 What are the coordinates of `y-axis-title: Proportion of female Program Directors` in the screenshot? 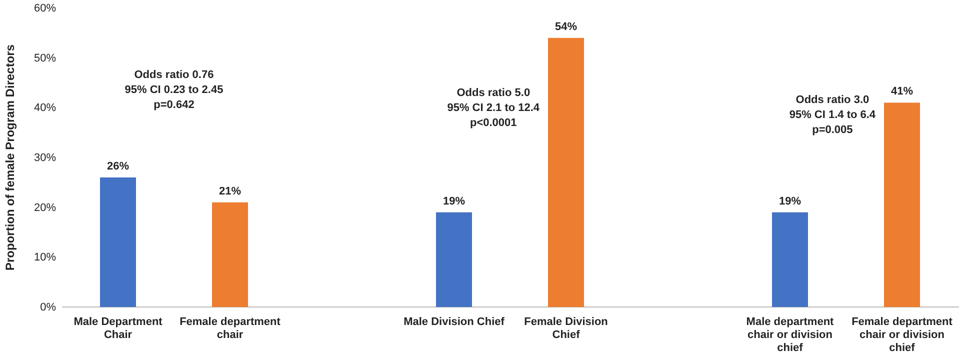 It's located at (10, 157).